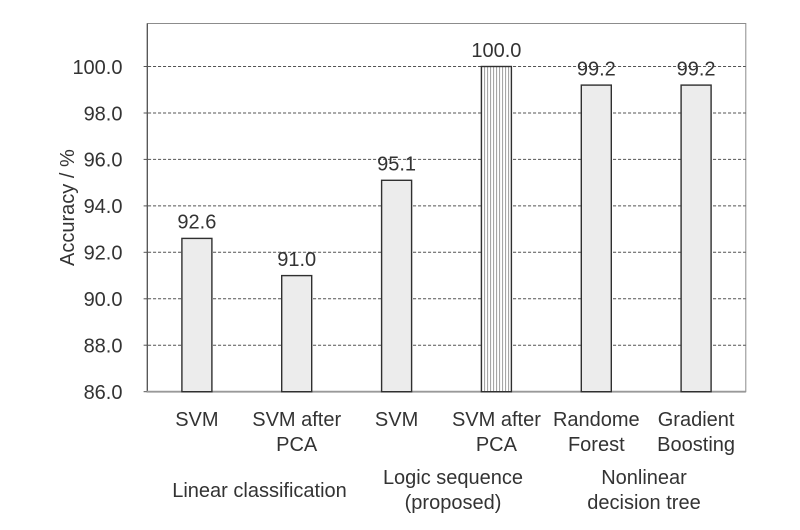  I want to click on svg-text: 98.0, so click(103, 114).